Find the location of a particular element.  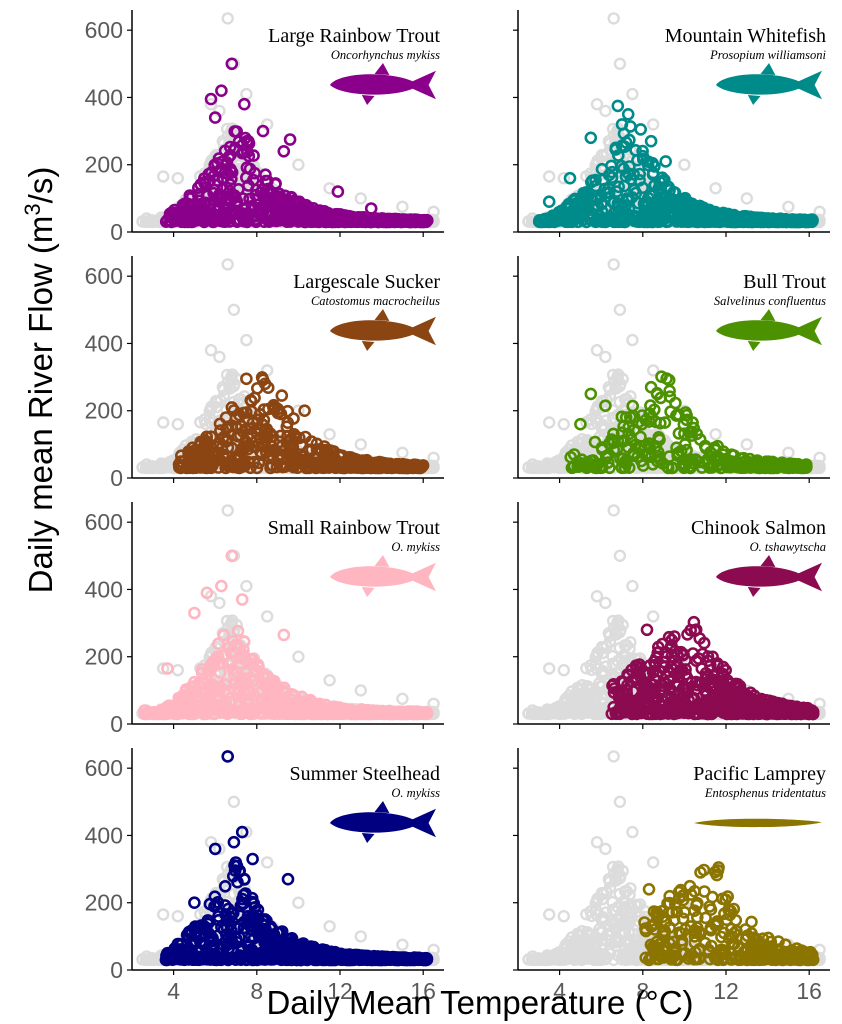

whitefish-icon is located at coordinates (769, 85).